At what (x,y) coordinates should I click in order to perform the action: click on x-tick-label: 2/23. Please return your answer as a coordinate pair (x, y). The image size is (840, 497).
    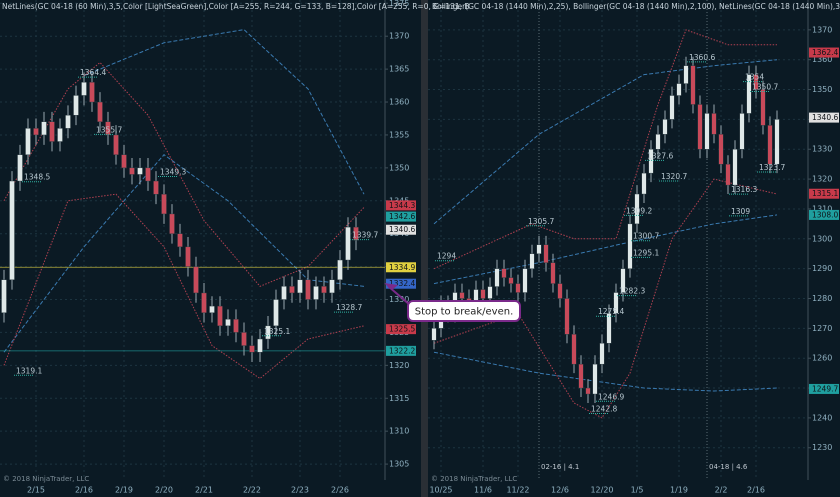
    Looking at the image, I should click on (300, 490).